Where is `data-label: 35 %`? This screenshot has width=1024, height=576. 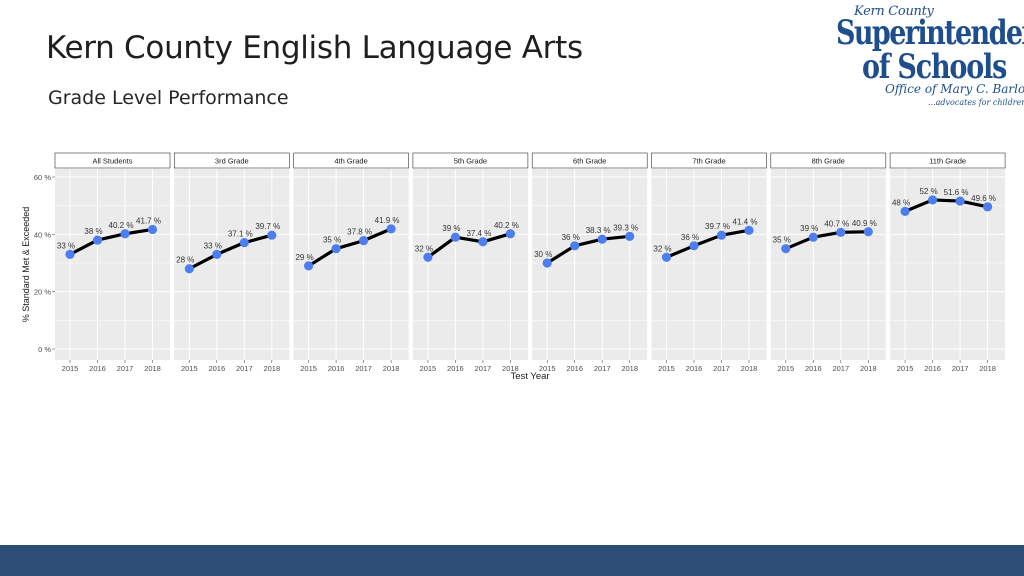 data-label: 35 % is located at coordinates (332, 240).